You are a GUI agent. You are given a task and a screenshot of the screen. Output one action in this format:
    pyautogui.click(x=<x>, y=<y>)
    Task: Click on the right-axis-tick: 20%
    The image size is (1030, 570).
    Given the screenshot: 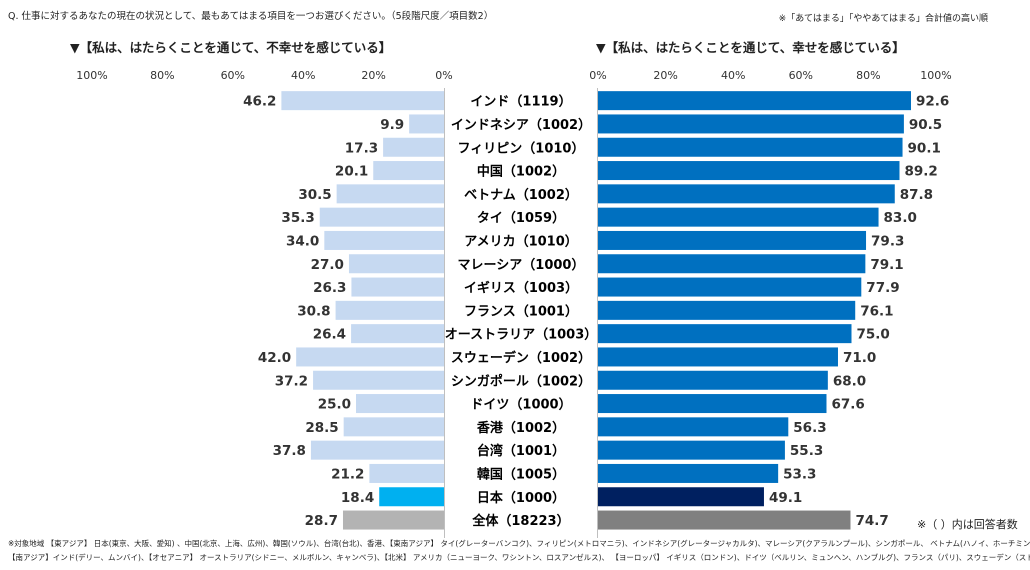 What is the action you would take?
    pyautogui.click(x=665, y=75)
    